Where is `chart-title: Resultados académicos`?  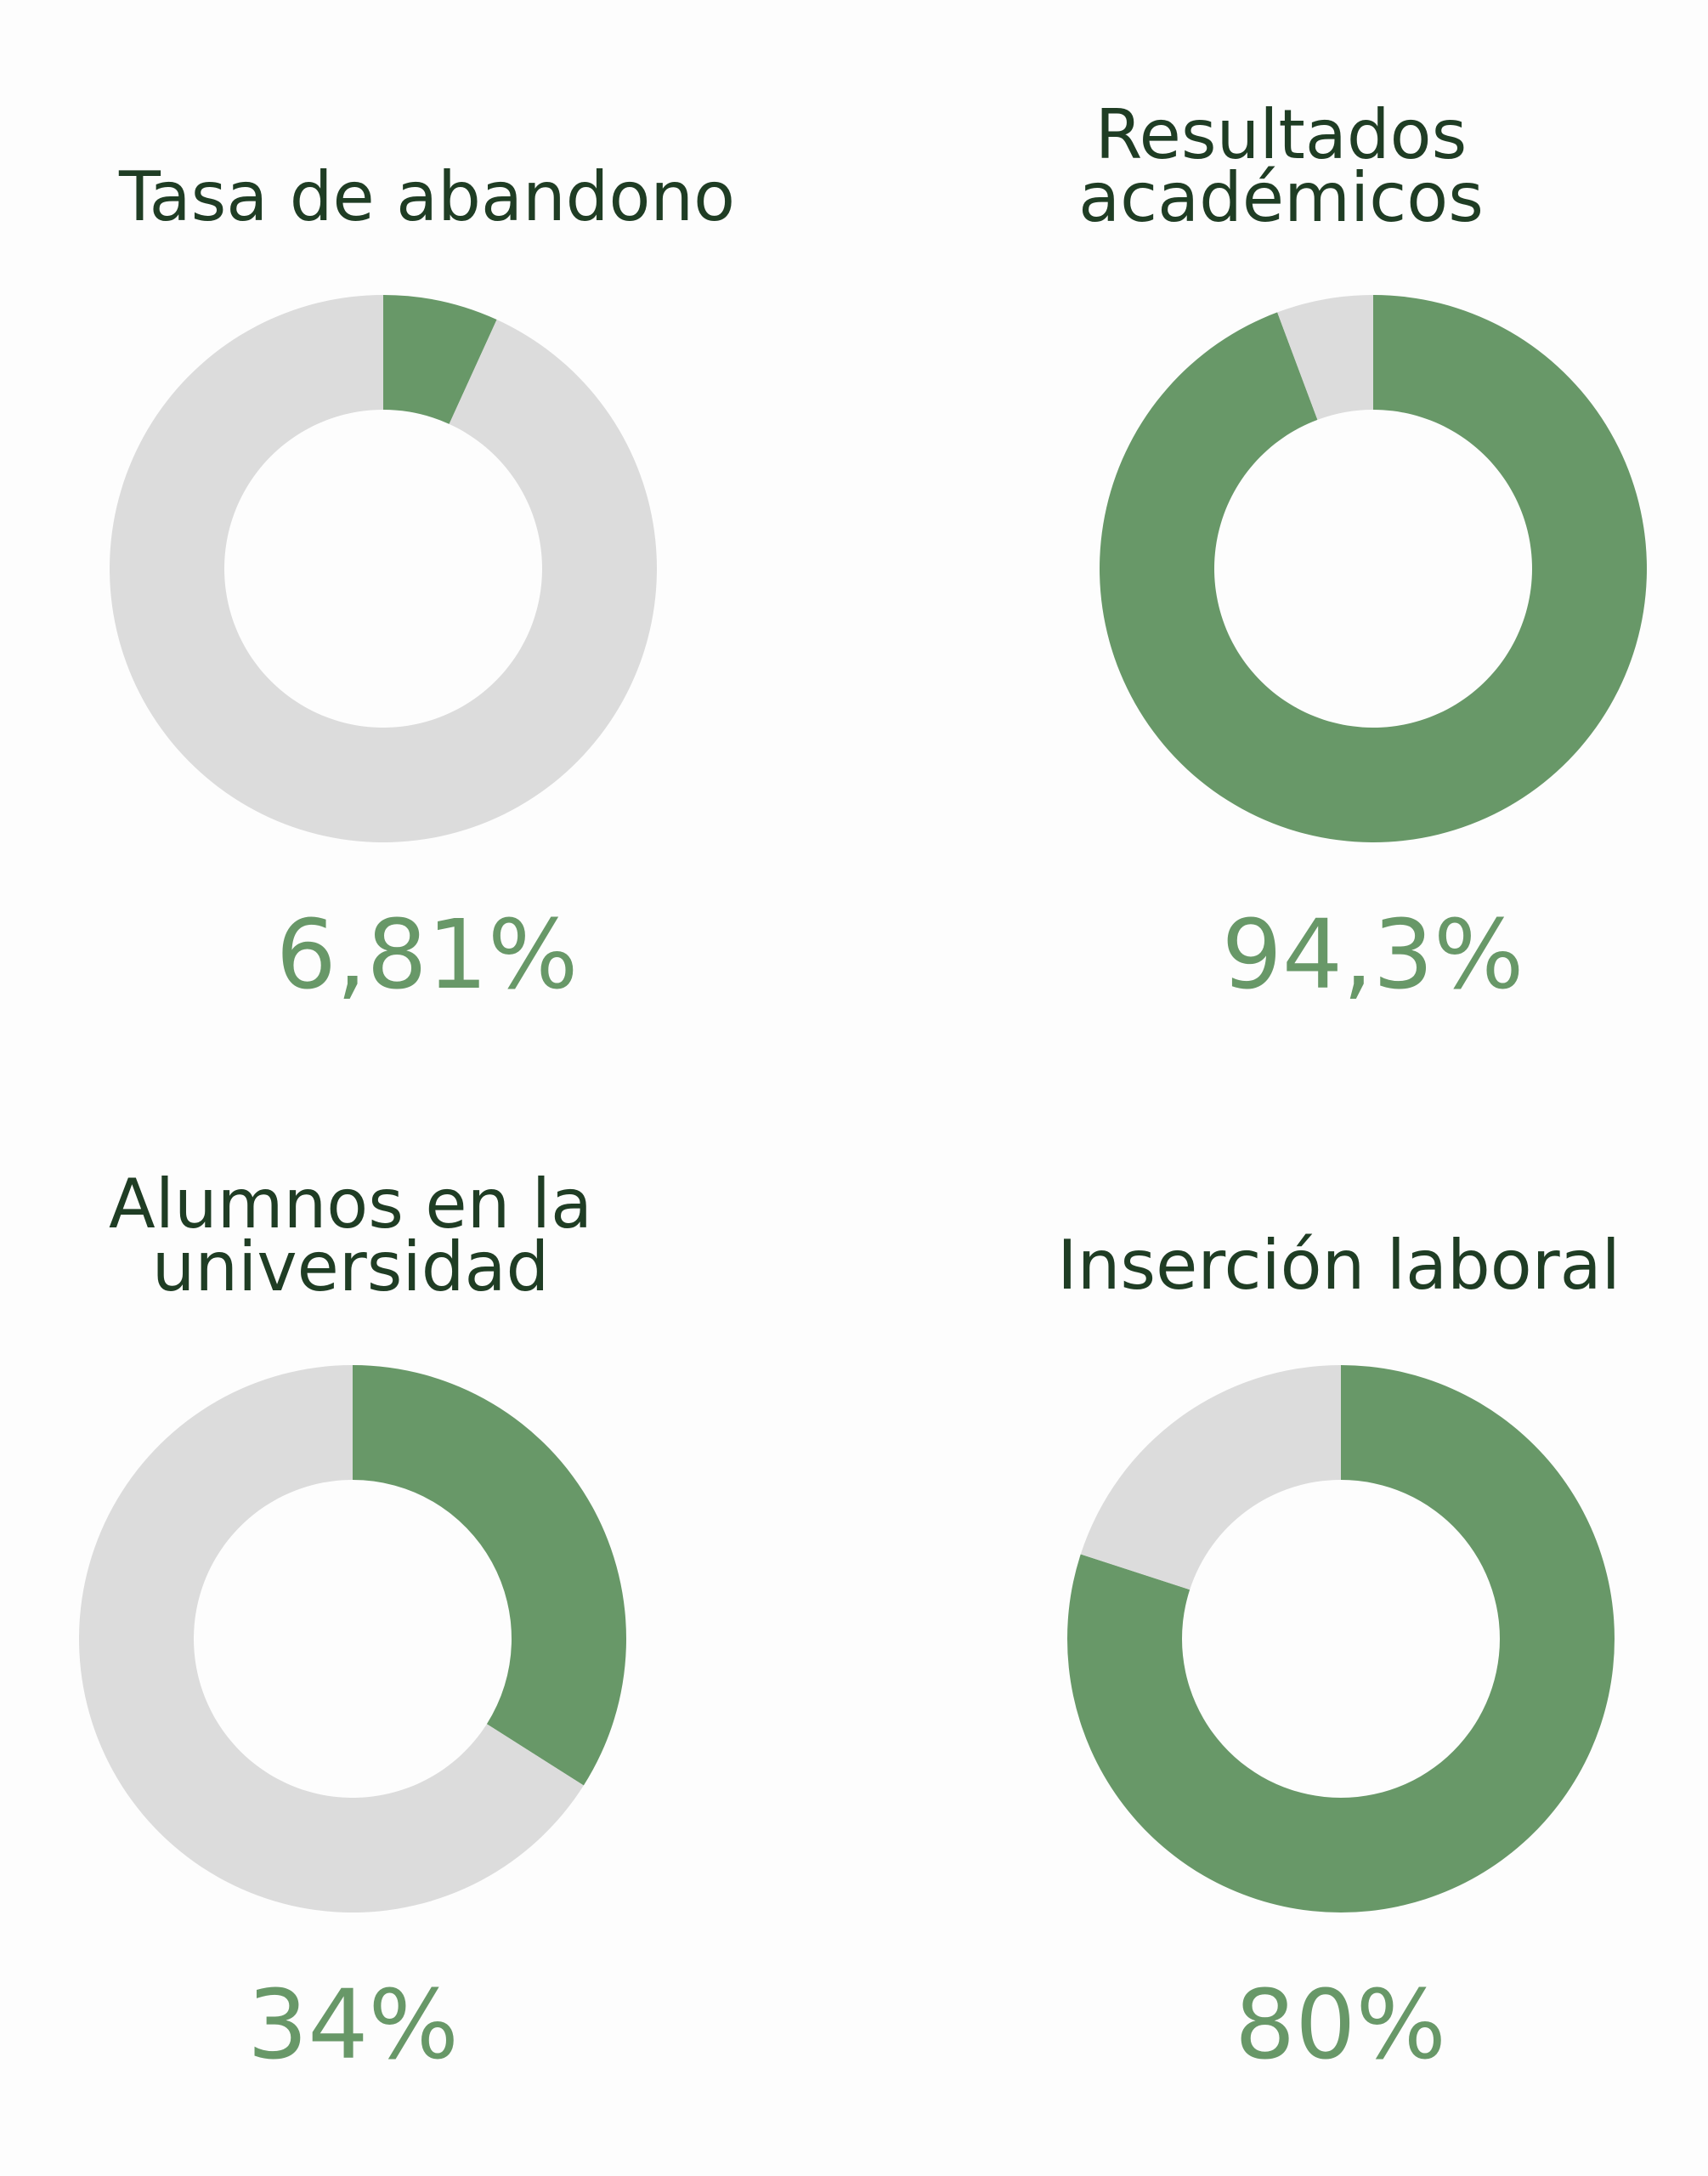
chart-title: Resultados académicos is located at coordinates (1281, 166).